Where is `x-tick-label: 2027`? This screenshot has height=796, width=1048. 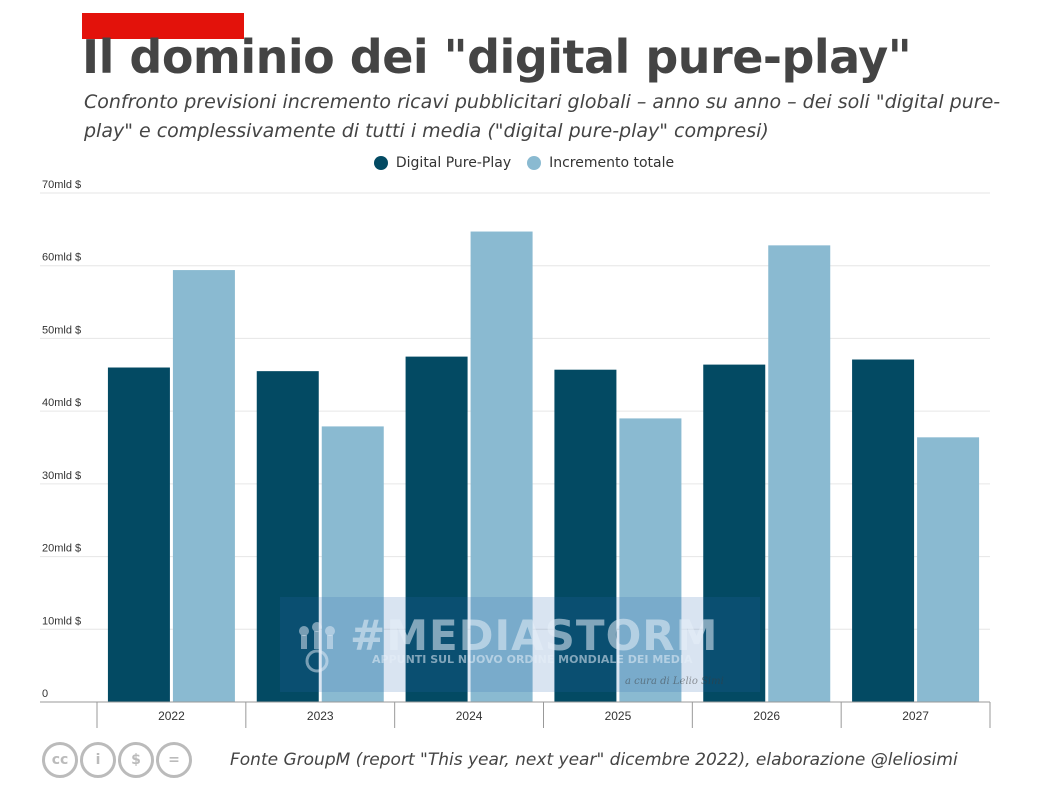 x-tick-label: 2027 is located at coordinates (915, 716).